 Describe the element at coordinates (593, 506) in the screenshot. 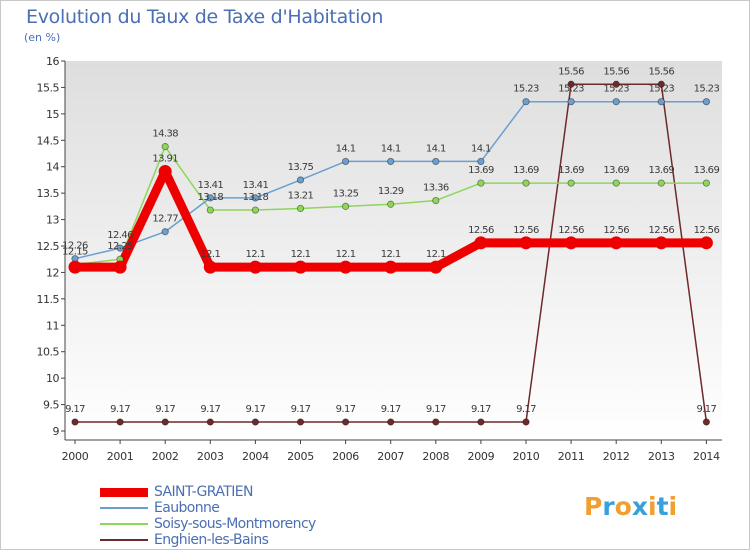

I see `logo-letter: P` at that location.